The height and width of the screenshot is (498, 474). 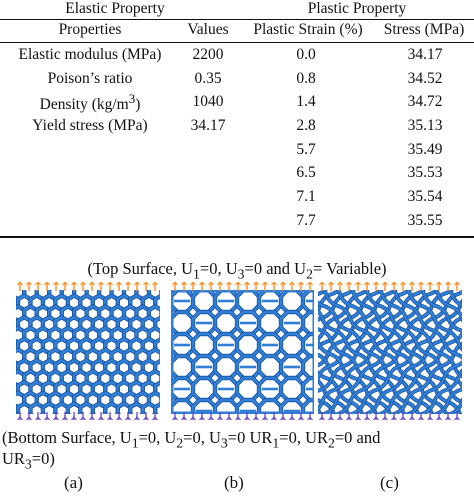 What do you see at coordinates (357, 8) in the screenshot?
I see `plastic-property-header: Plastic Property` at bounding box center [357, 8].